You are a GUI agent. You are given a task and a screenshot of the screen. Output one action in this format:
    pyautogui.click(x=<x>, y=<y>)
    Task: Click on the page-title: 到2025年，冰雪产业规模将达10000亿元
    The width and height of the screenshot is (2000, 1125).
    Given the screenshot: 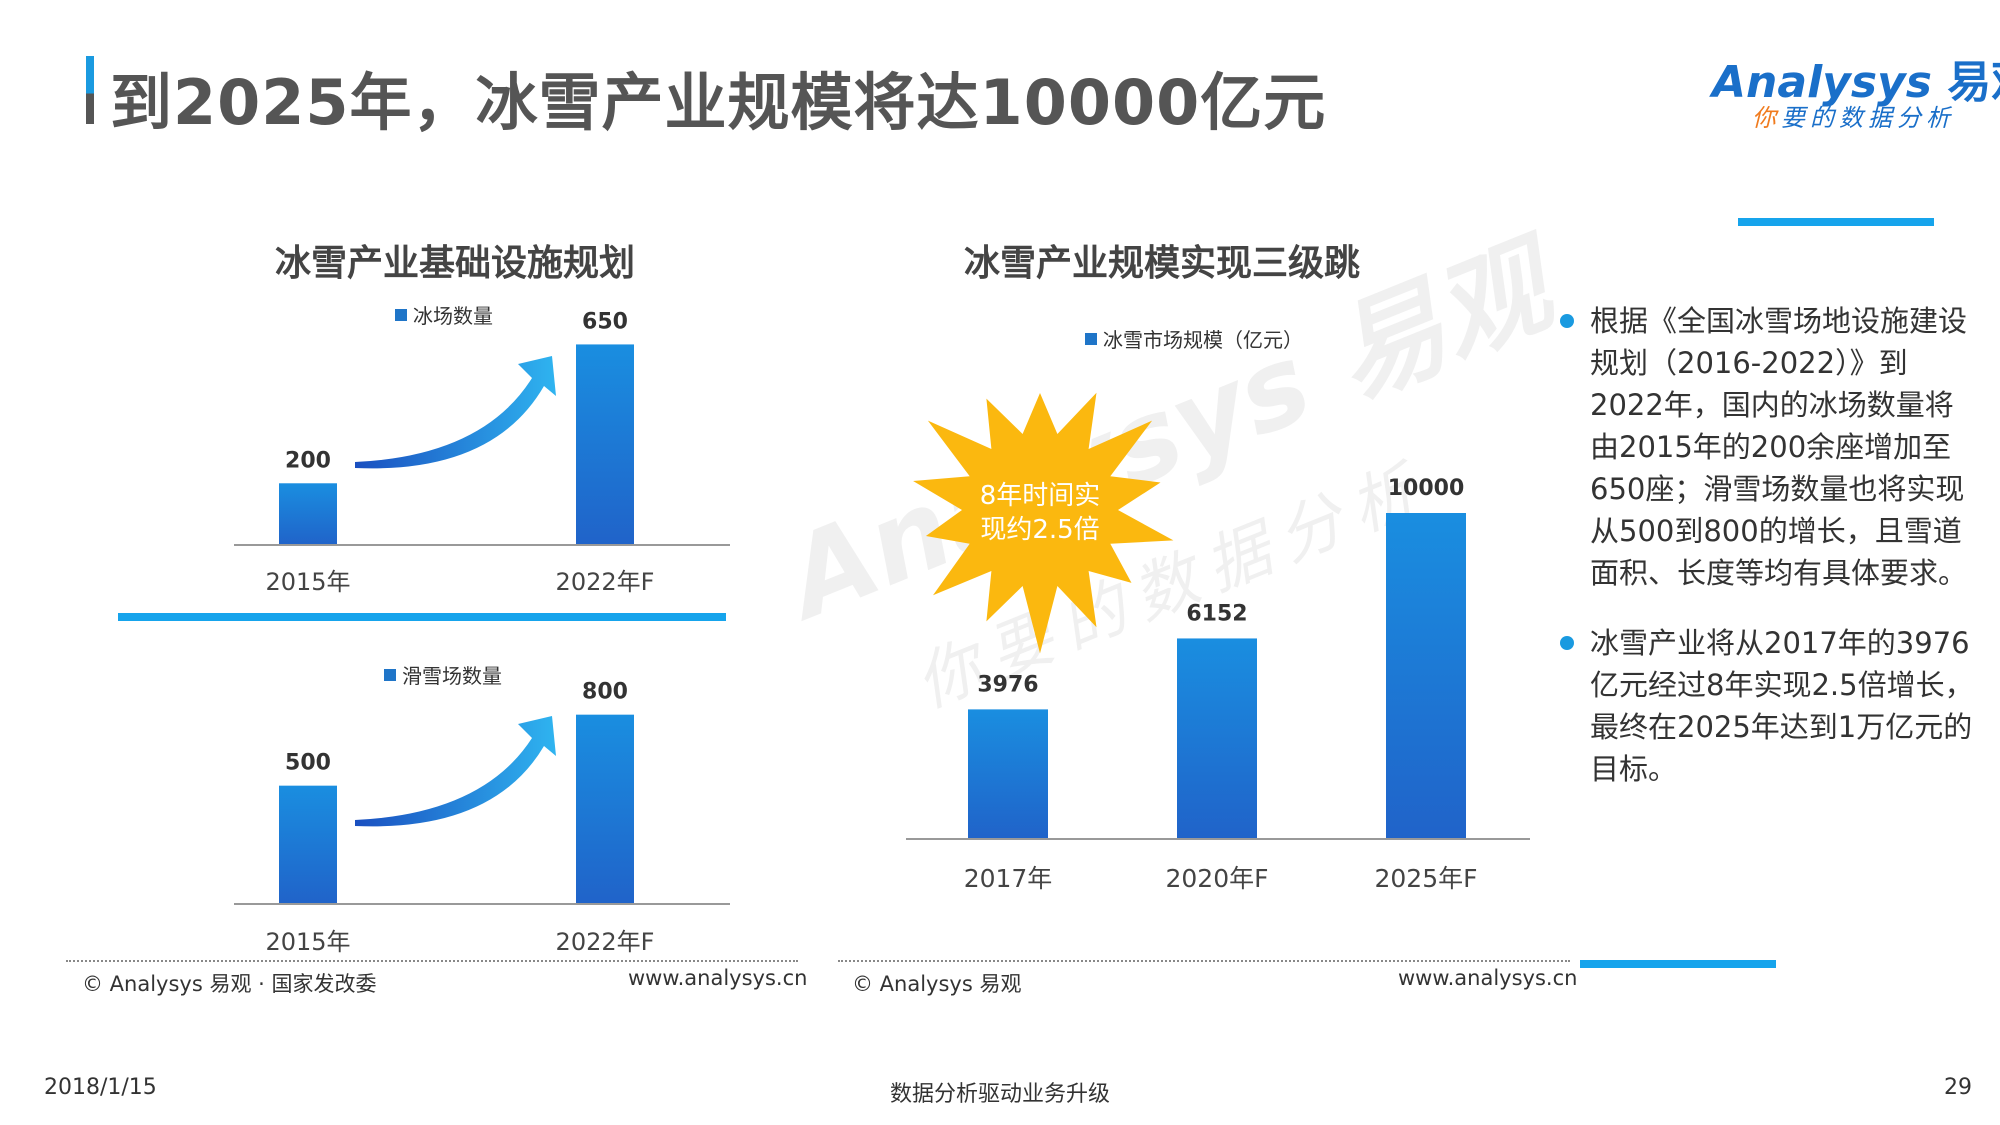 What is the action you would take?
    pyautogui.click(x=718, y=102)
    